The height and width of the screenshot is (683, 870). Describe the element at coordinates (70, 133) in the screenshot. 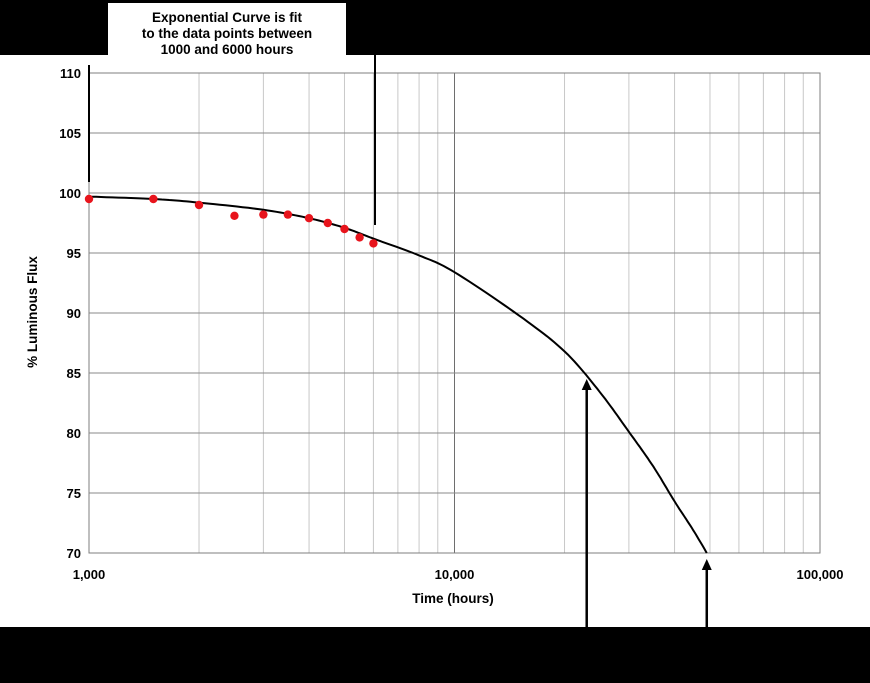

I see `y-tick-label: 105` at that location.